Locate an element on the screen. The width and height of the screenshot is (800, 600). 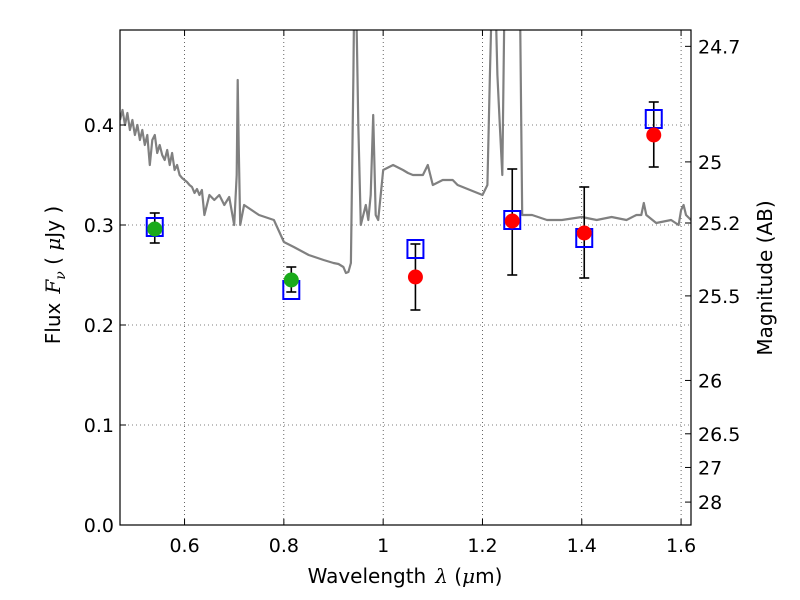
y2-tick-label: 27 is located at coordinates (710, 468).